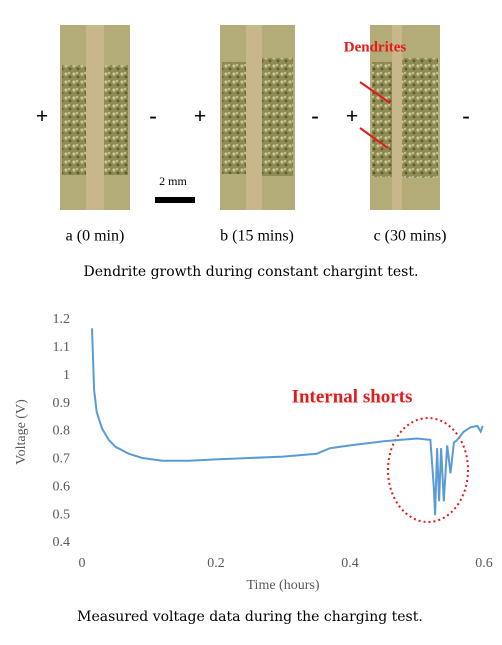 The height and width of the screenshot is (645, 502). Describe the element at coordinates (62, 486) in the screenshot. I see `y-tick-label: 0.6` at that location.